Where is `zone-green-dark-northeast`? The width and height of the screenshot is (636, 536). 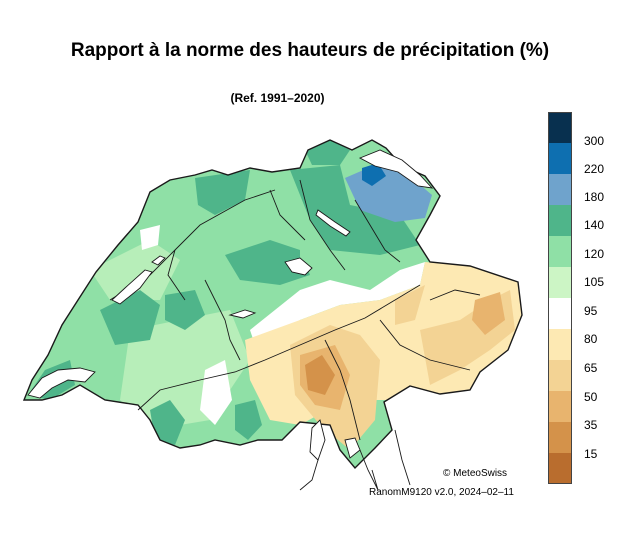 zone-green-dark-northeast is located at coordinates (355, 210).